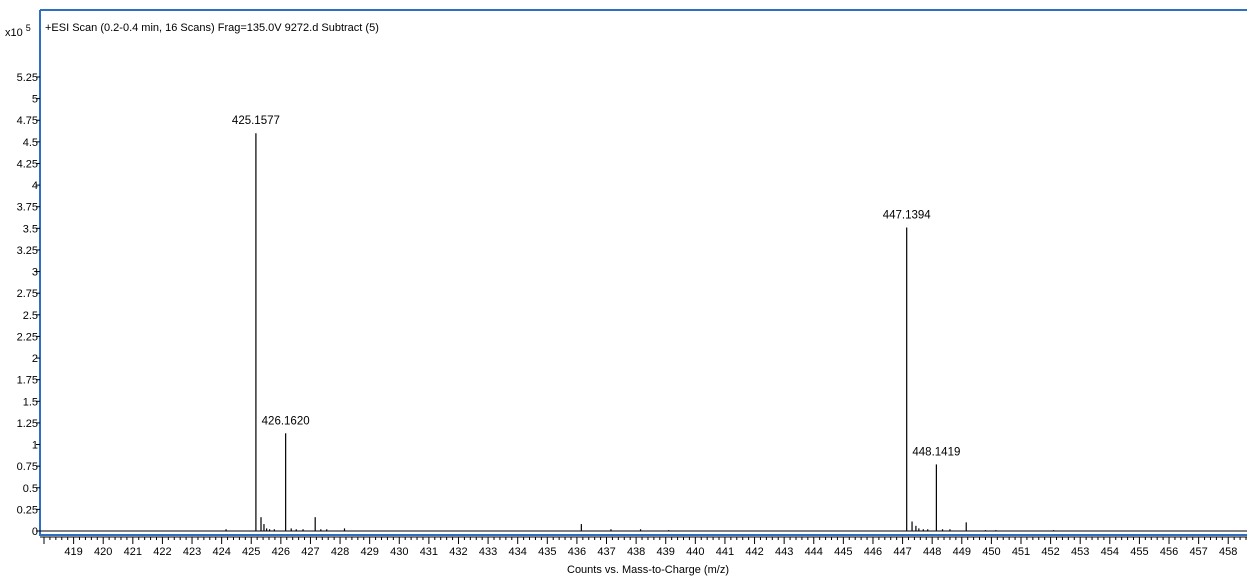 The width and height of the screenshot is (1247, 579). Describe the element at coordinates (27, 381) in the screenshot. I see `y-tick-label: 1.75` at that location.